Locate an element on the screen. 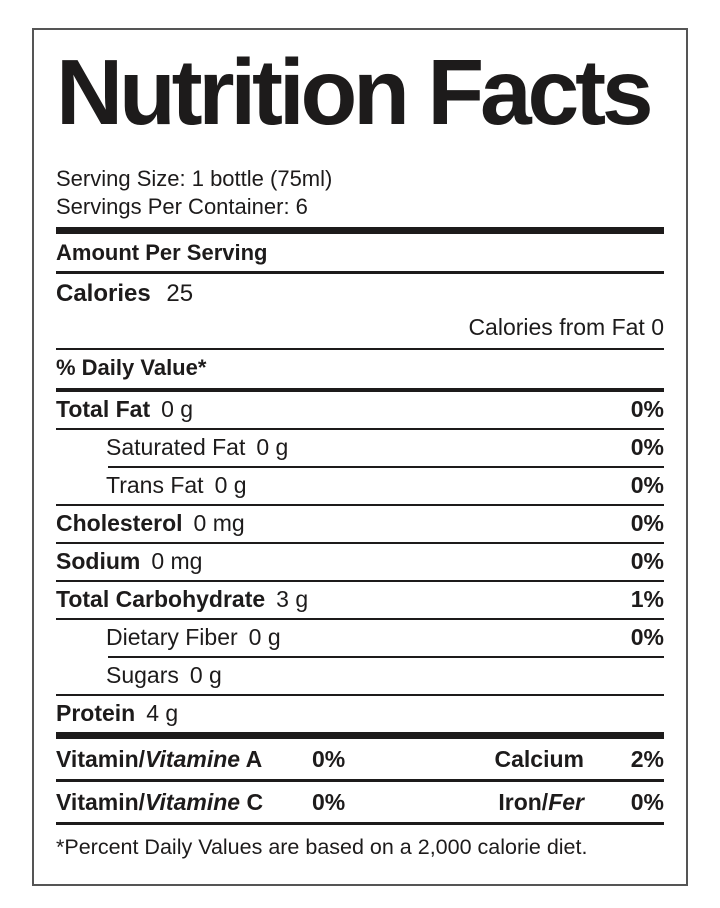 The height and width of the screenshot is (908, 720). calcium-label: Calcium is located at coordinates (539, 759).